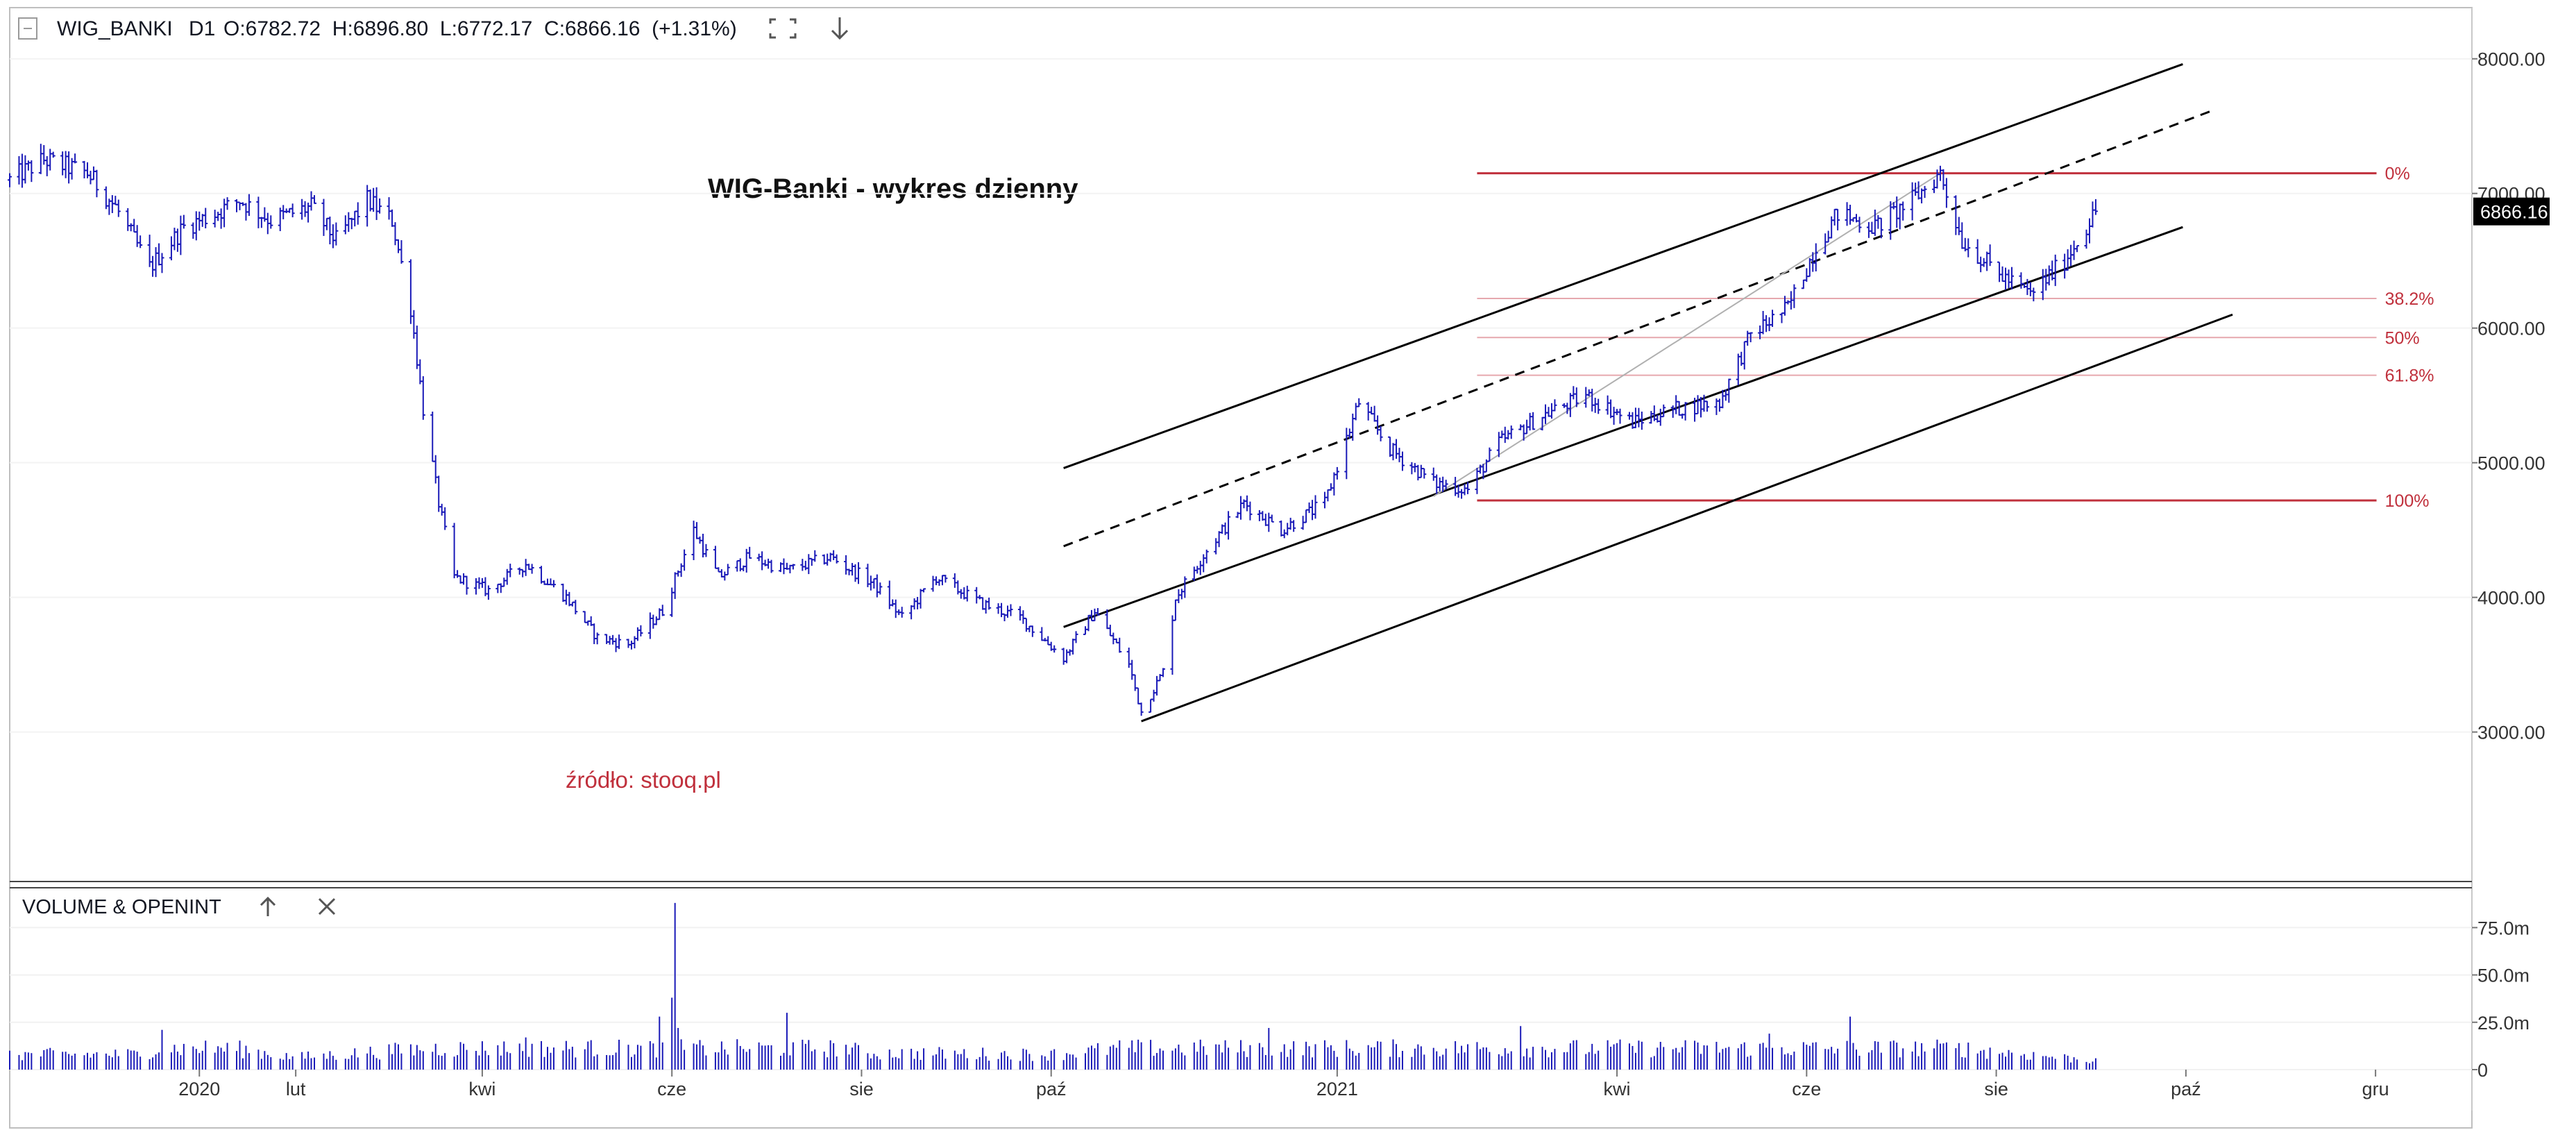 This screenshot has width=2576, height=1130. I want to click on arrow-up-icon, so click(268, 906).